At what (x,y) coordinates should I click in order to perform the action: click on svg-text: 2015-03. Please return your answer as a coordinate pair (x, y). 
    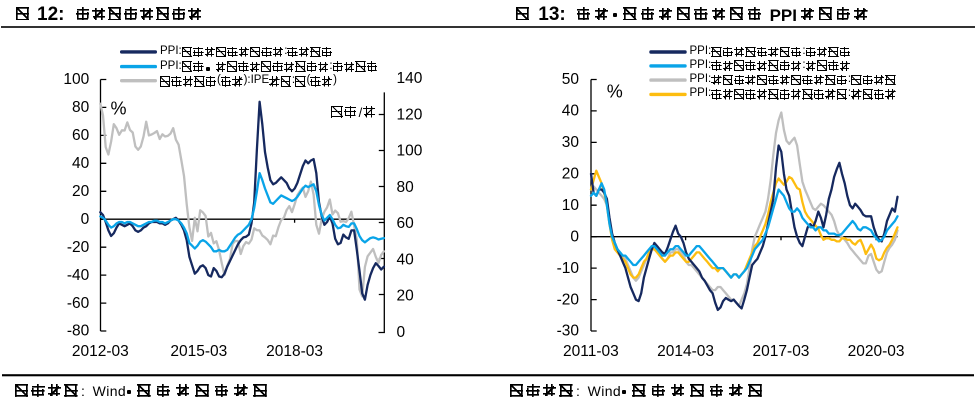
    Looking at the image, I should click on (198, 351).